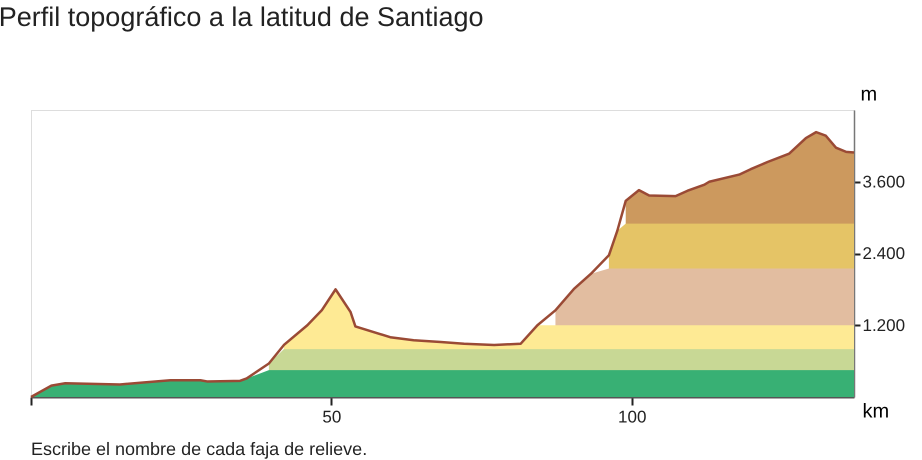  I want to click on text: Escribe el nombre de cada faja de relieve., so click(199, 449).